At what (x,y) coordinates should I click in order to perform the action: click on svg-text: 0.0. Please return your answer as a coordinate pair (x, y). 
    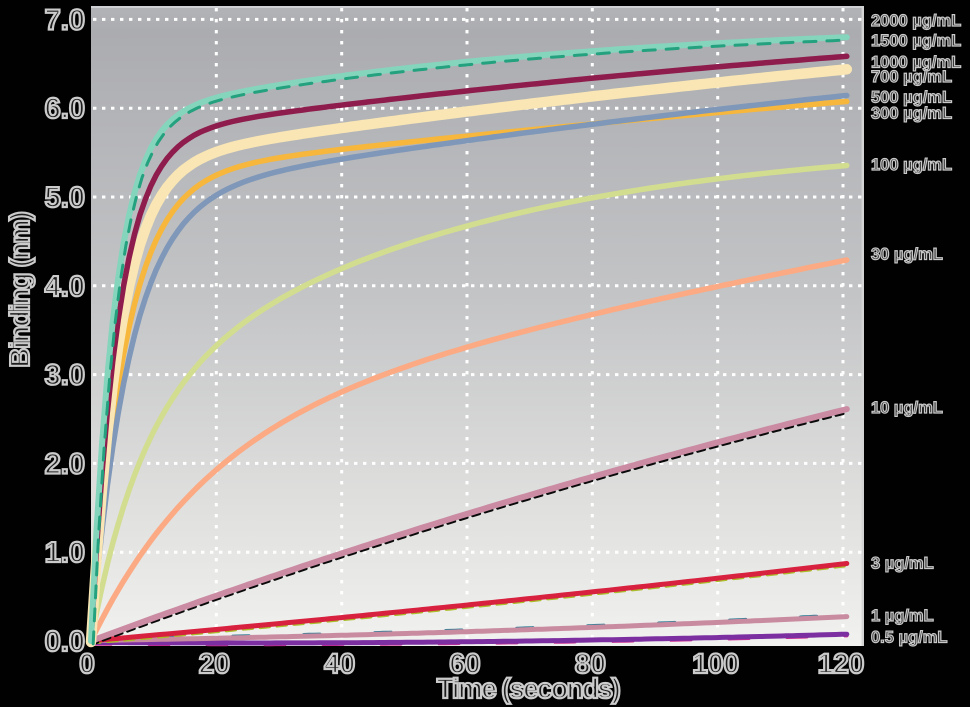
    Looking at the image, I should click on (65, 642).